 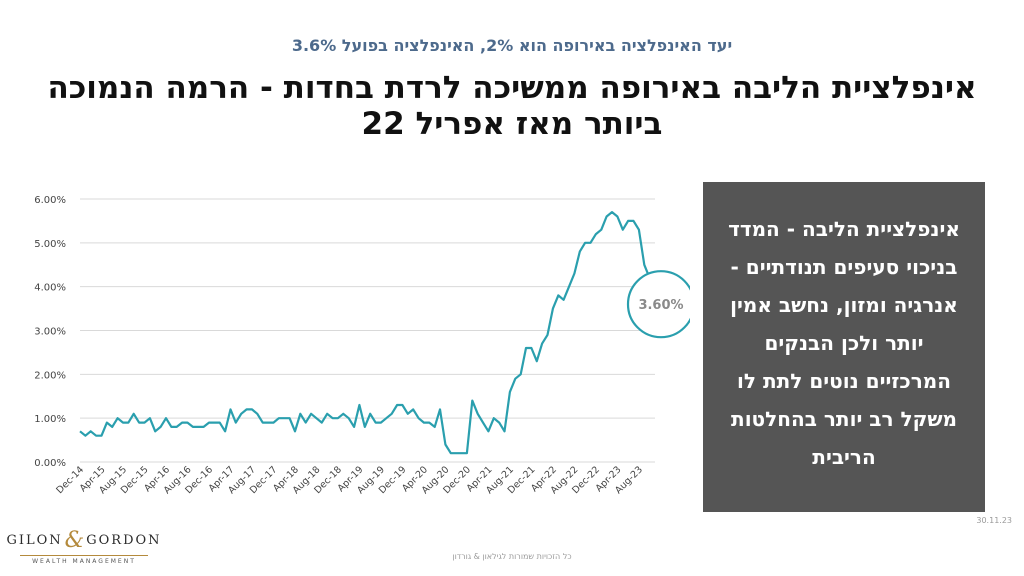 What do you see at coordinates (512, 556) in the screenshot?
I see `copyright-notice: כל הזכויות שמורות לגילאון & גורדון` at bounding box center [512, 556].